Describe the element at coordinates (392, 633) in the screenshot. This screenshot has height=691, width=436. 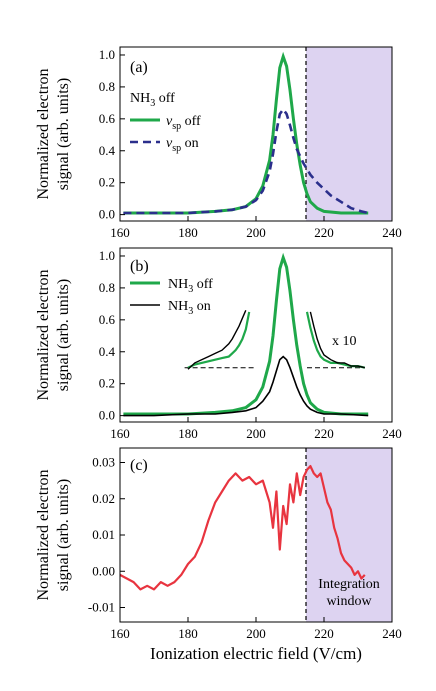
I see `x-tick-label-c-240: 240` at that location.